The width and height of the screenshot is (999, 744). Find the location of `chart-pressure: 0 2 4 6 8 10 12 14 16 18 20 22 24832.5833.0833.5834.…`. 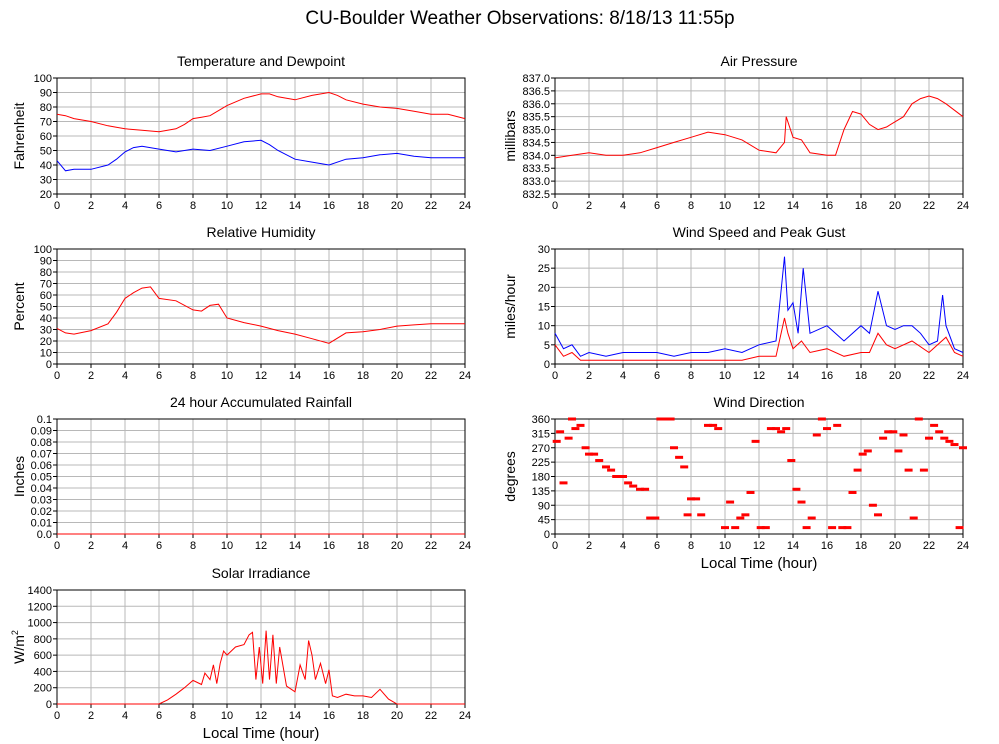

chart-pressure: 0 2 4 6 8 10 12 14 16 18 20 22 24832.5833.0833.5834.… is located at coordinates (735, 132).